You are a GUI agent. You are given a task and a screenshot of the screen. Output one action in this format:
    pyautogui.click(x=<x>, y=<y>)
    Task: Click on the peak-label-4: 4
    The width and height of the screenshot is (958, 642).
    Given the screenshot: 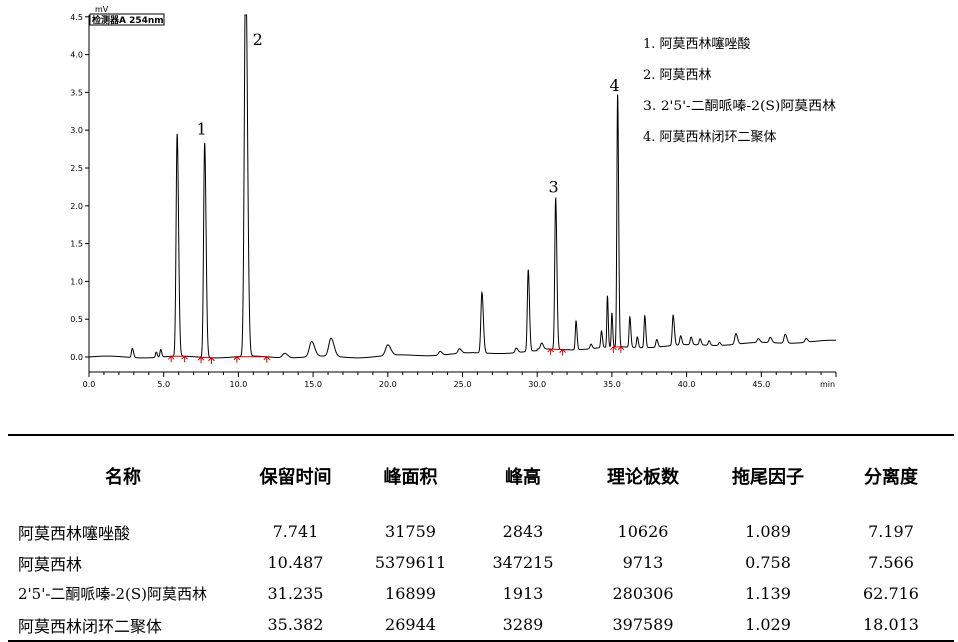 What is the action you would take?
    pyautogui.click(x=615, y=85)
    